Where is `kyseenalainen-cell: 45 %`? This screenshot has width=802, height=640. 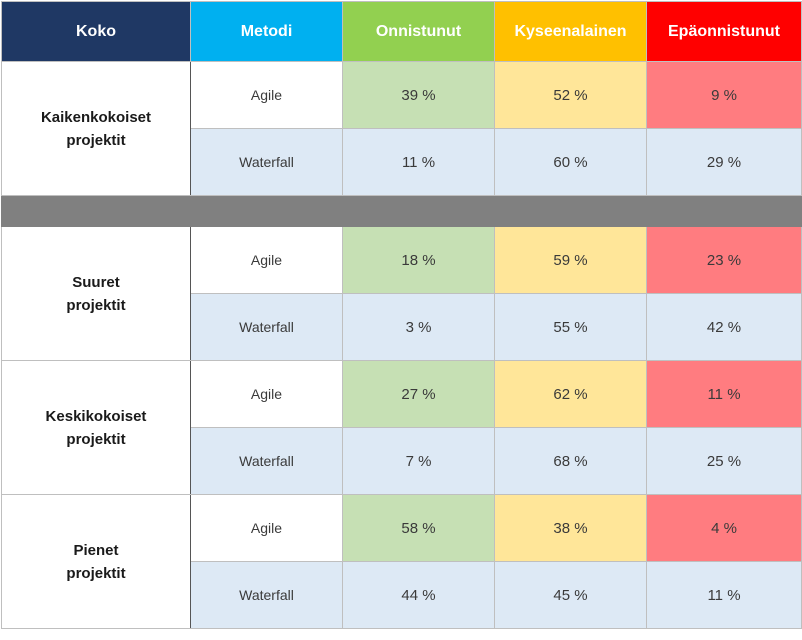 kyseenalainen-cell: 45 % is located at coordinates (570, 595).